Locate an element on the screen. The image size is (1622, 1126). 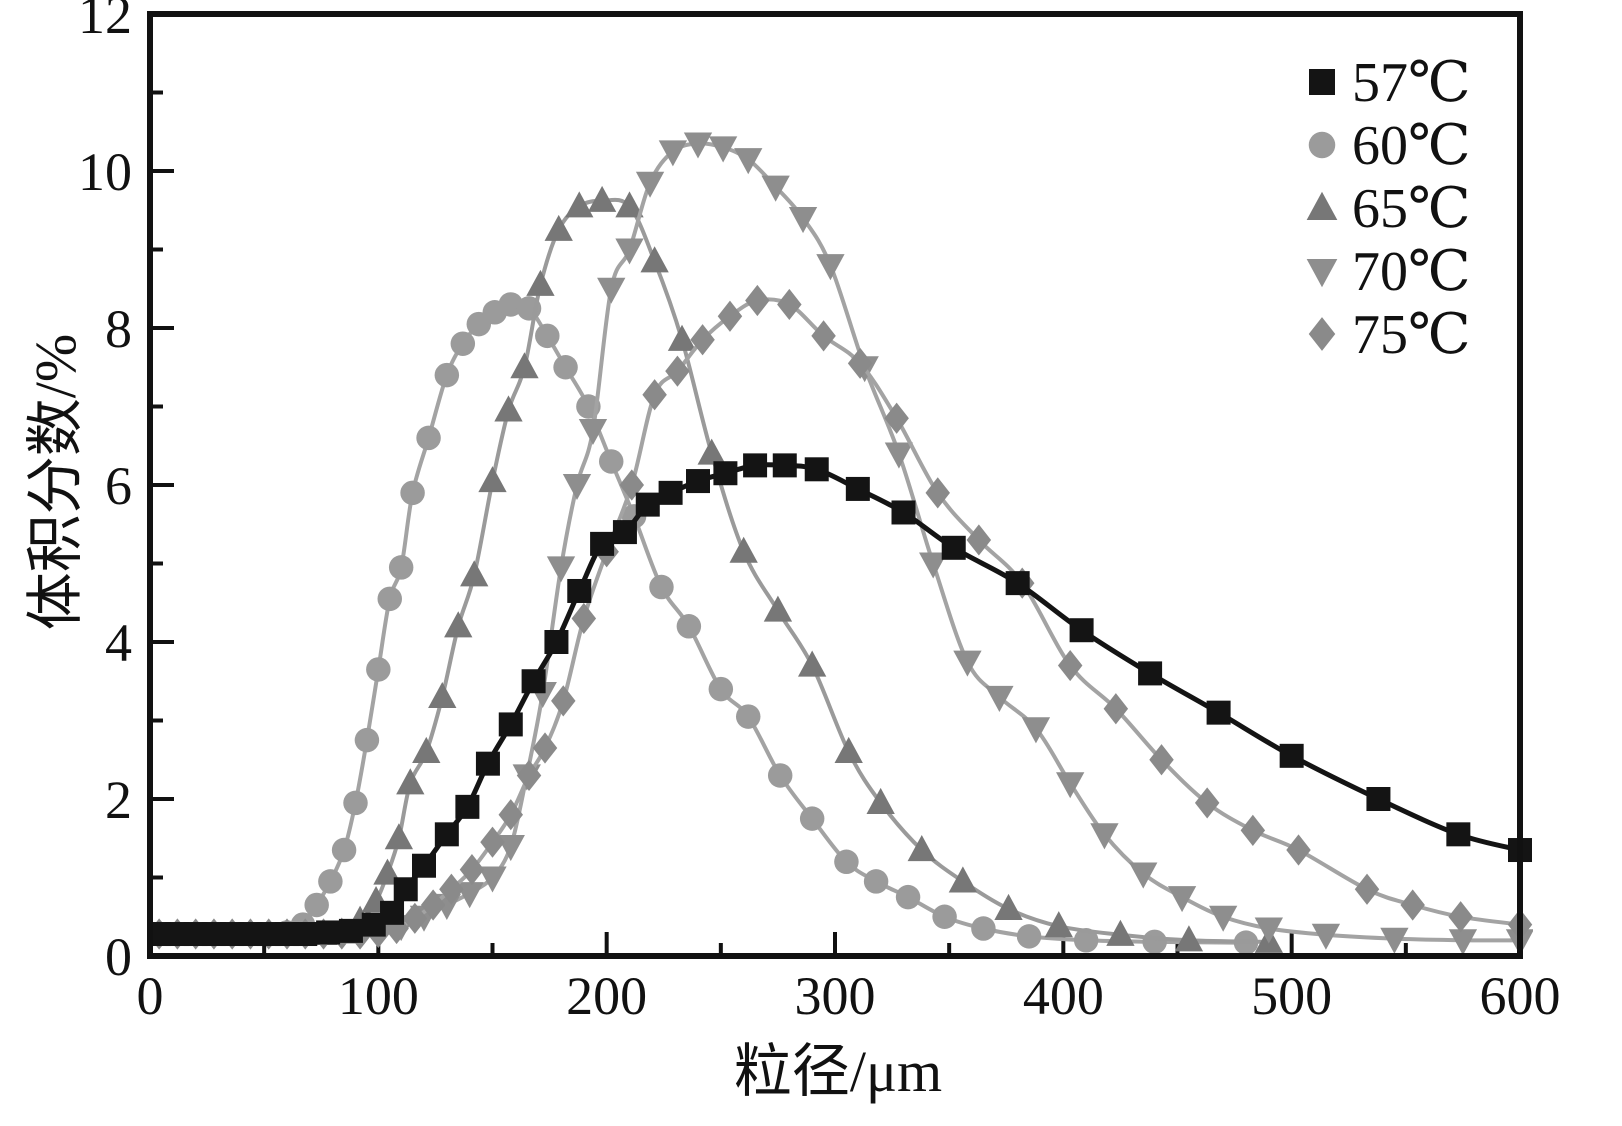
x-tick-label: 100 is located at coordinates (378, 996).